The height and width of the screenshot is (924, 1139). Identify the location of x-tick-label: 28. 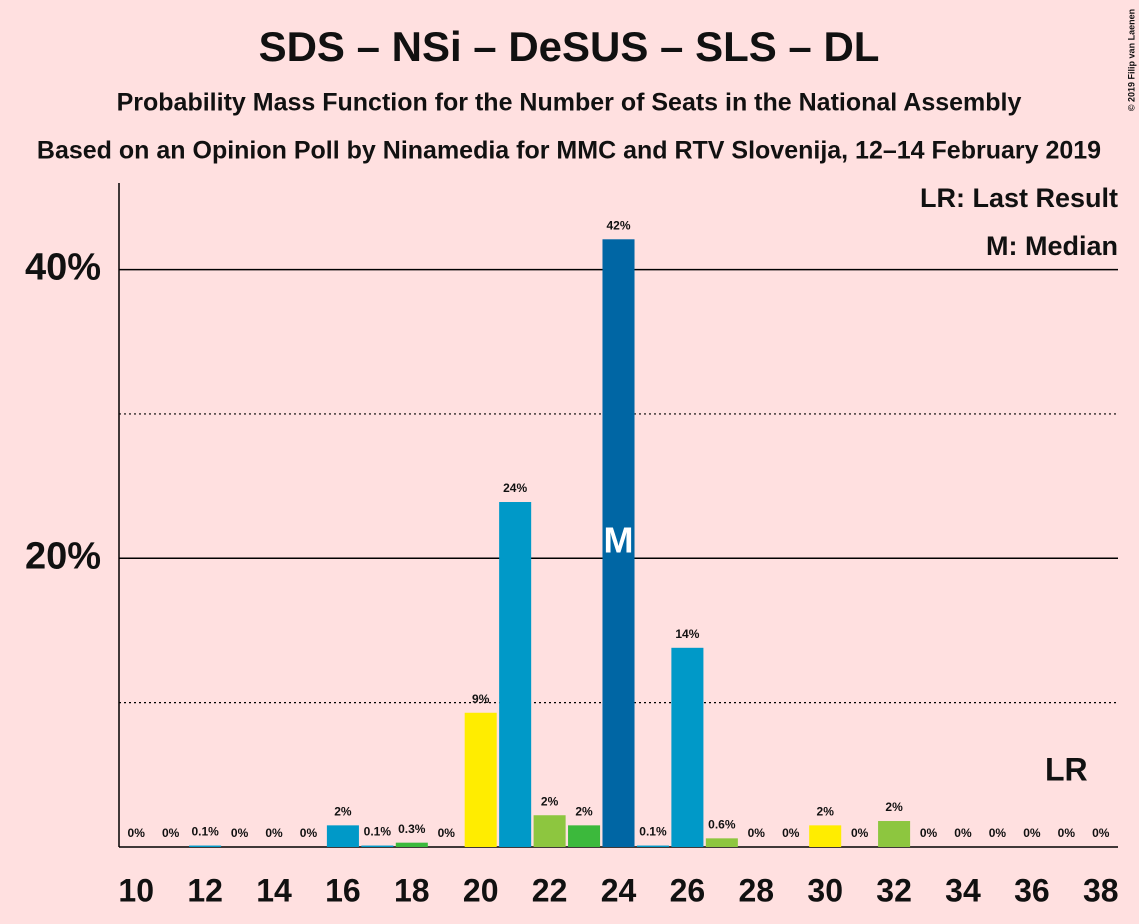
(756, 890).